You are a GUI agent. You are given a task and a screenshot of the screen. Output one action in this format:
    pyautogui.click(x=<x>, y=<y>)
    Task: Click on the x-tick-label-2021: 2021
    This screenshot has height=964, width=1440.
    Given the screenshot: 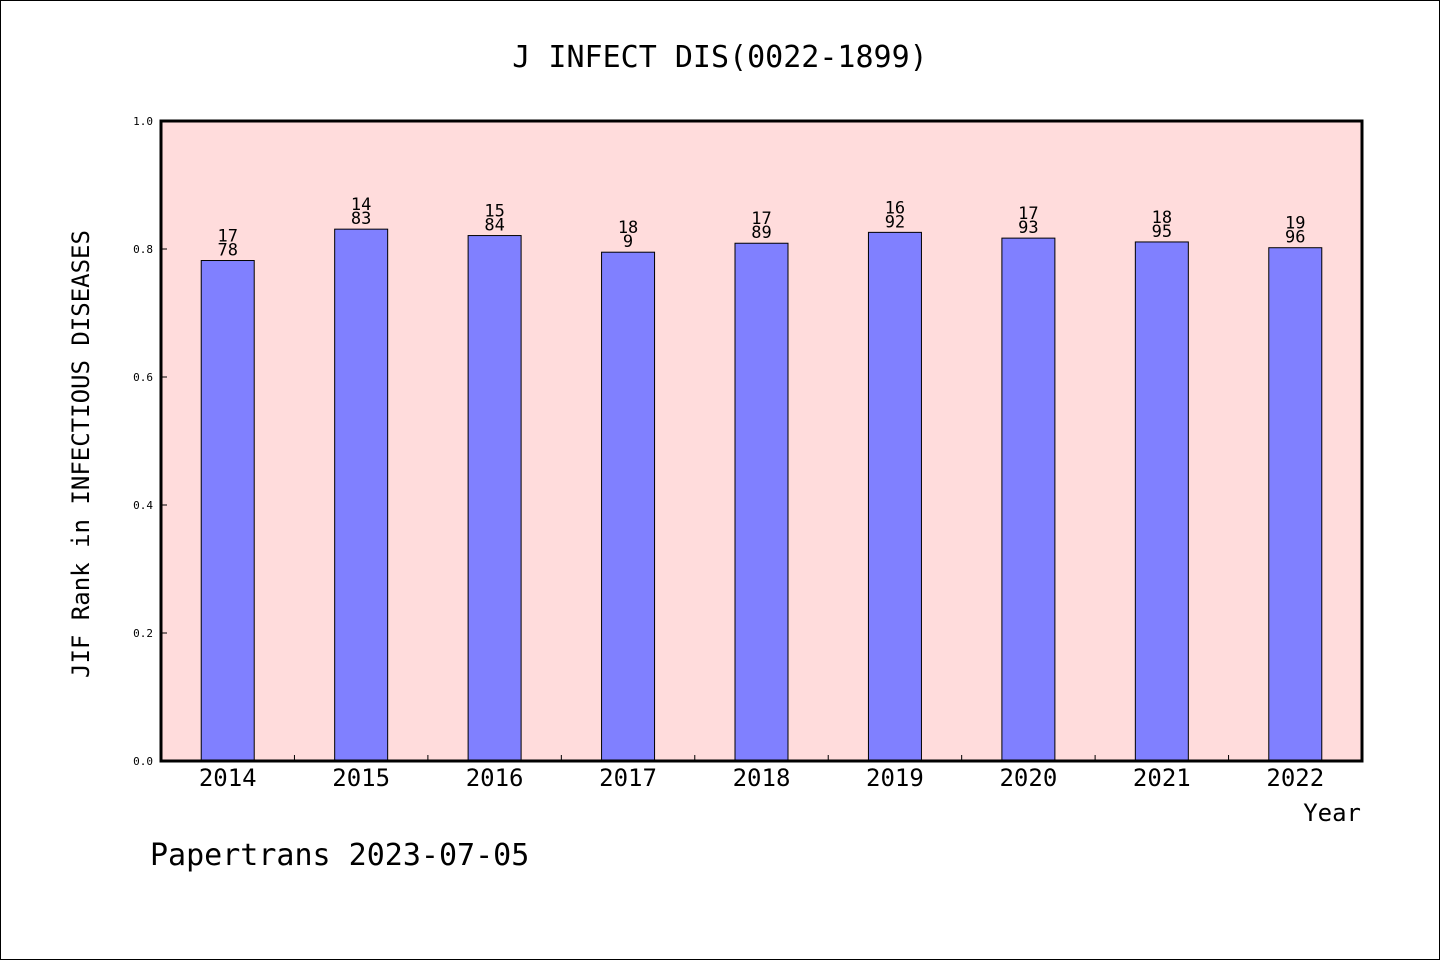 What is the action you would take?
    pyautogui.click(x=1162, y=778)
    